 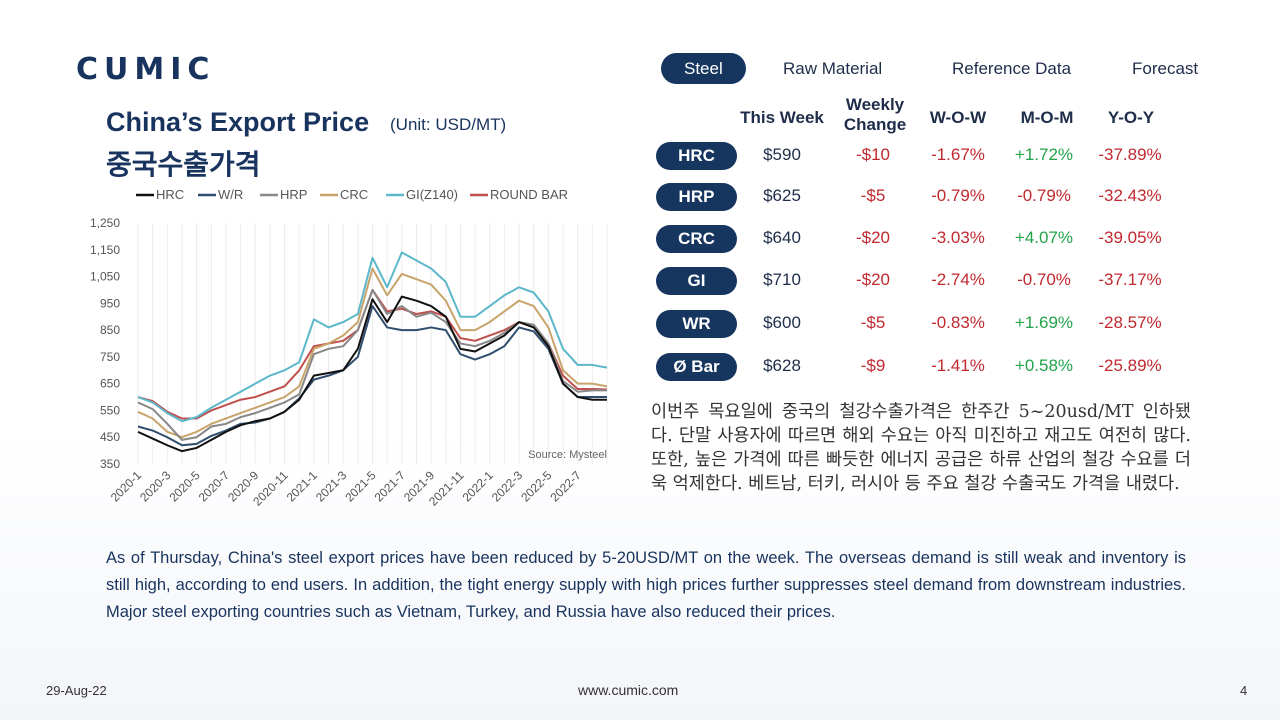 What do you see at coordinates (1044, 154) in the screenshot?
I see `table-cell-mom: +1.72%` at bounding box center [1044, 154].